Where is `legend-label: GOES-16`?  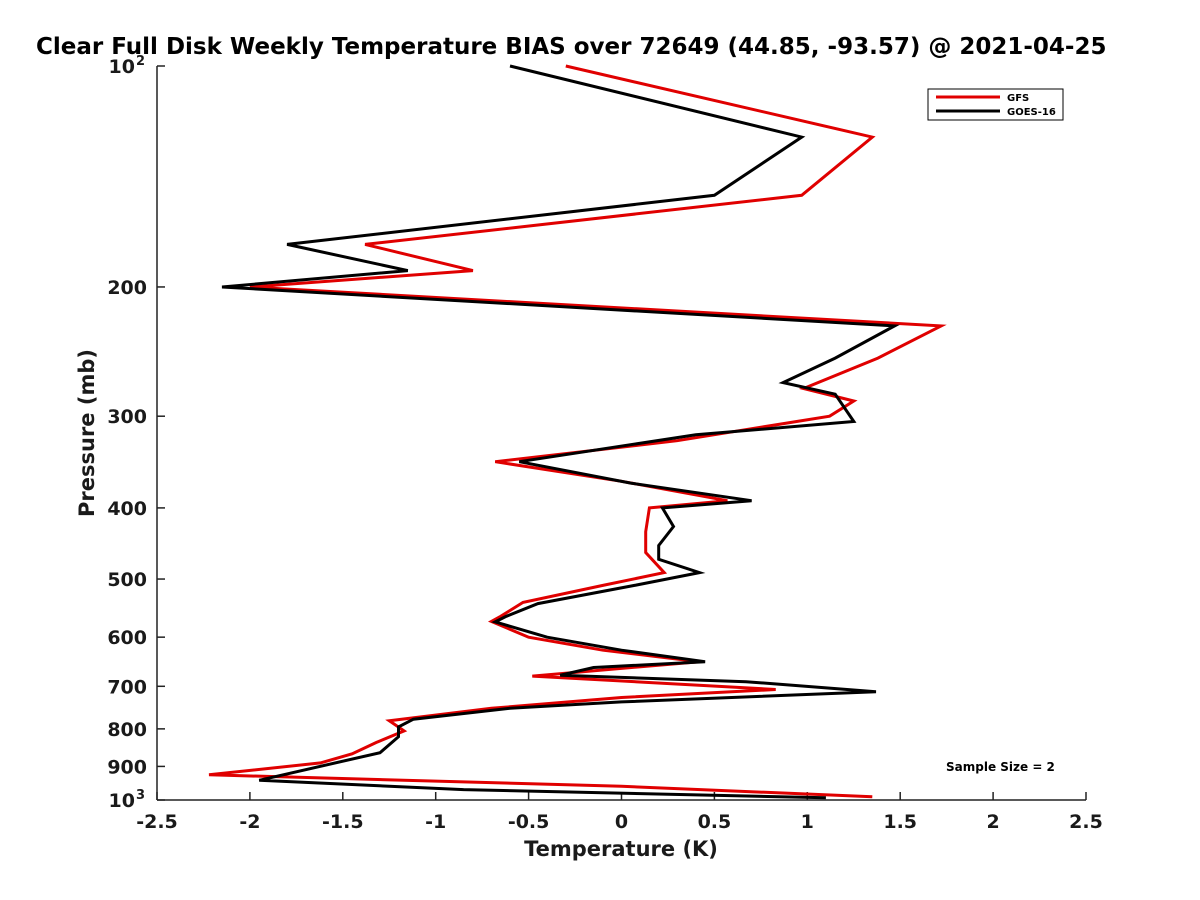 legend-label: GOES-16 is located at coordinates (1031, 112).